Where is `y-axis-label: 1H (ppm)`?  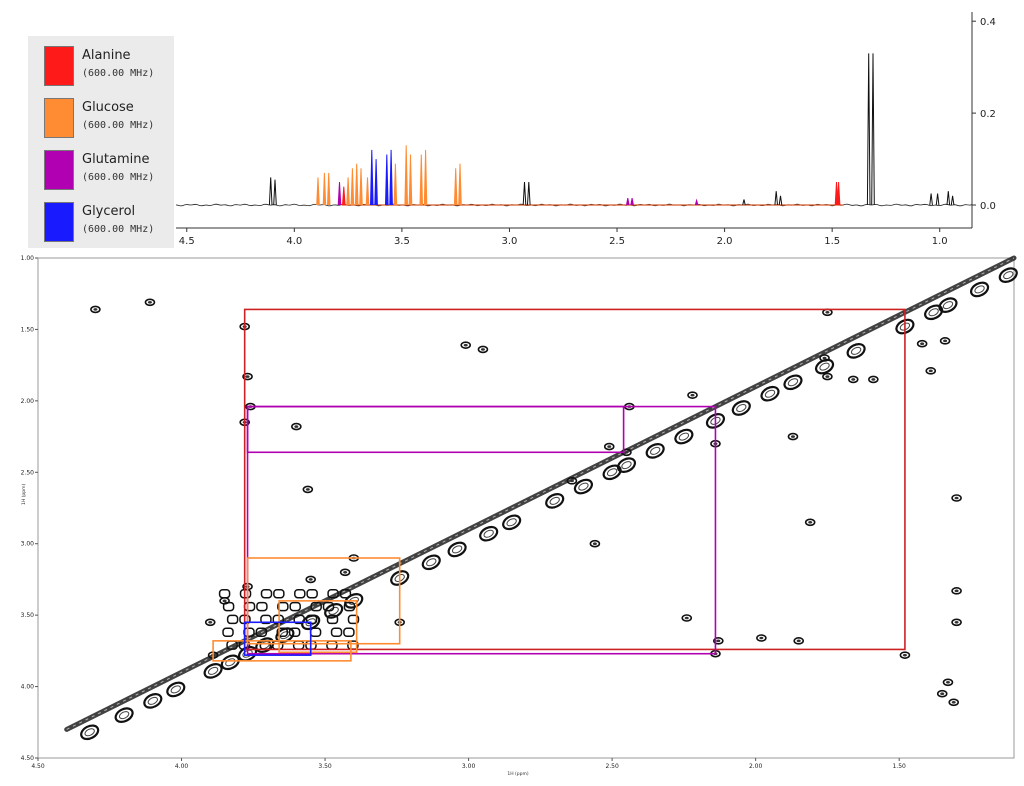
y-axis-label: 1H (ppm) is located at coordinates (24, 494).